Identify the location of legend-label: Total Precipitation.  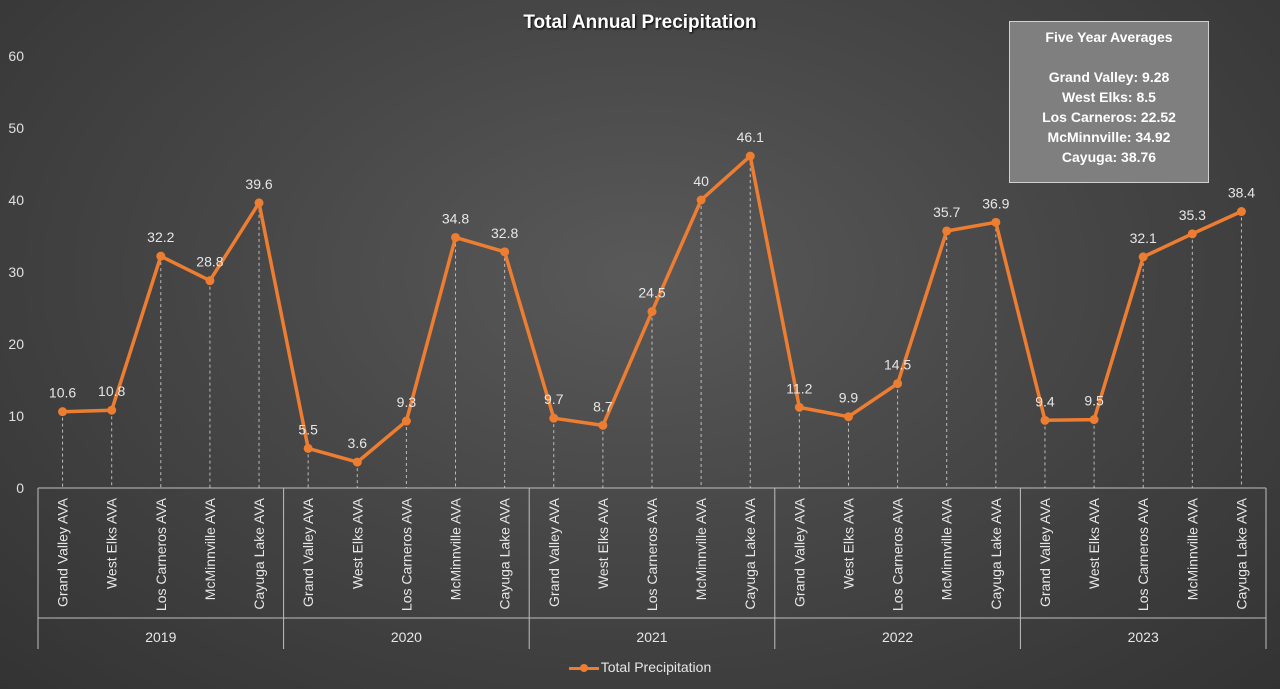
(656, 667).